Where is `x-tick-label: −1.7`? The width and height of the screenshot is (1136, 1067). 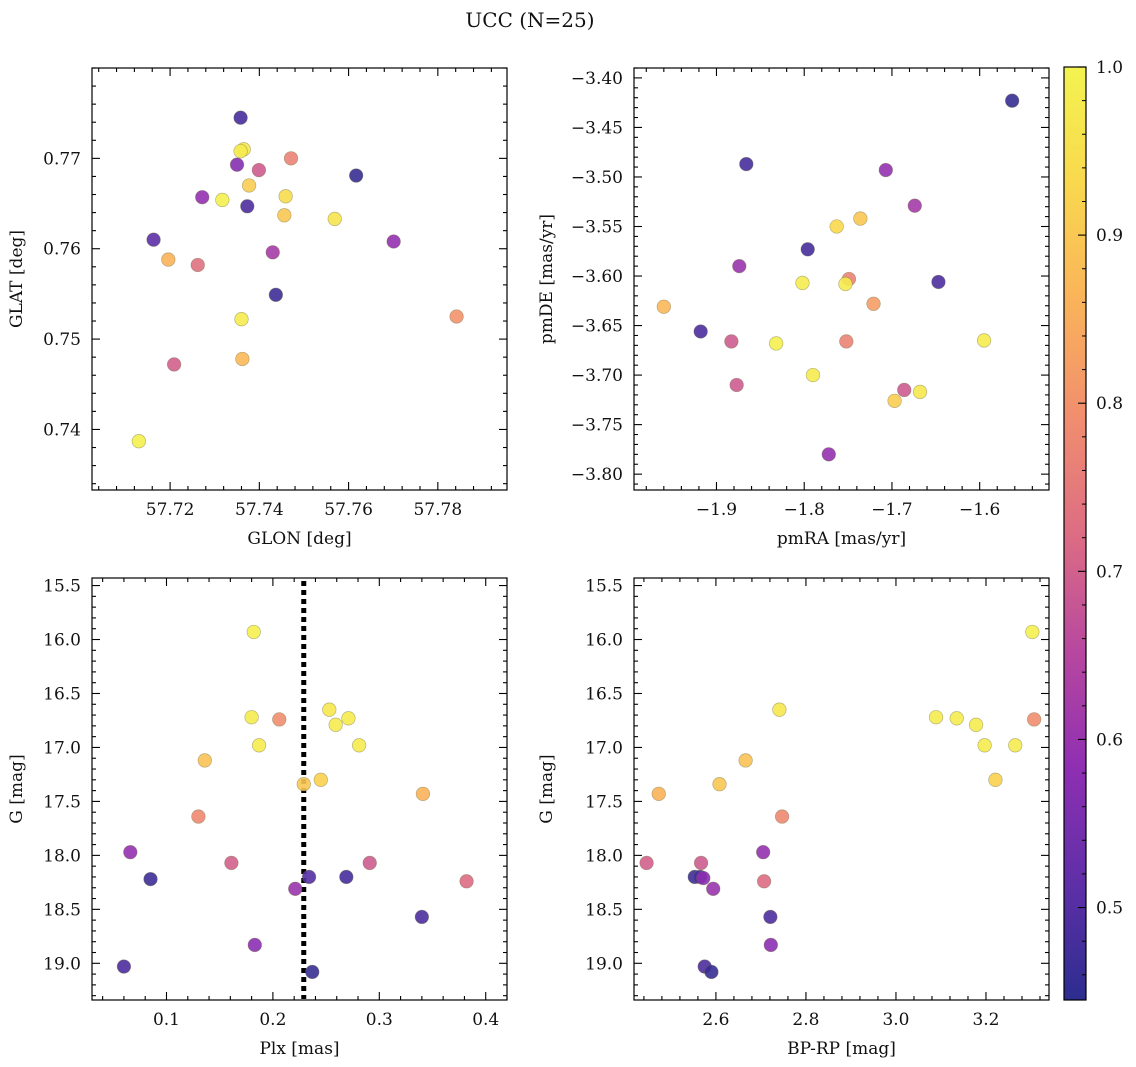 x-tick-label: −1.7 is located at coordinates (891, 510).